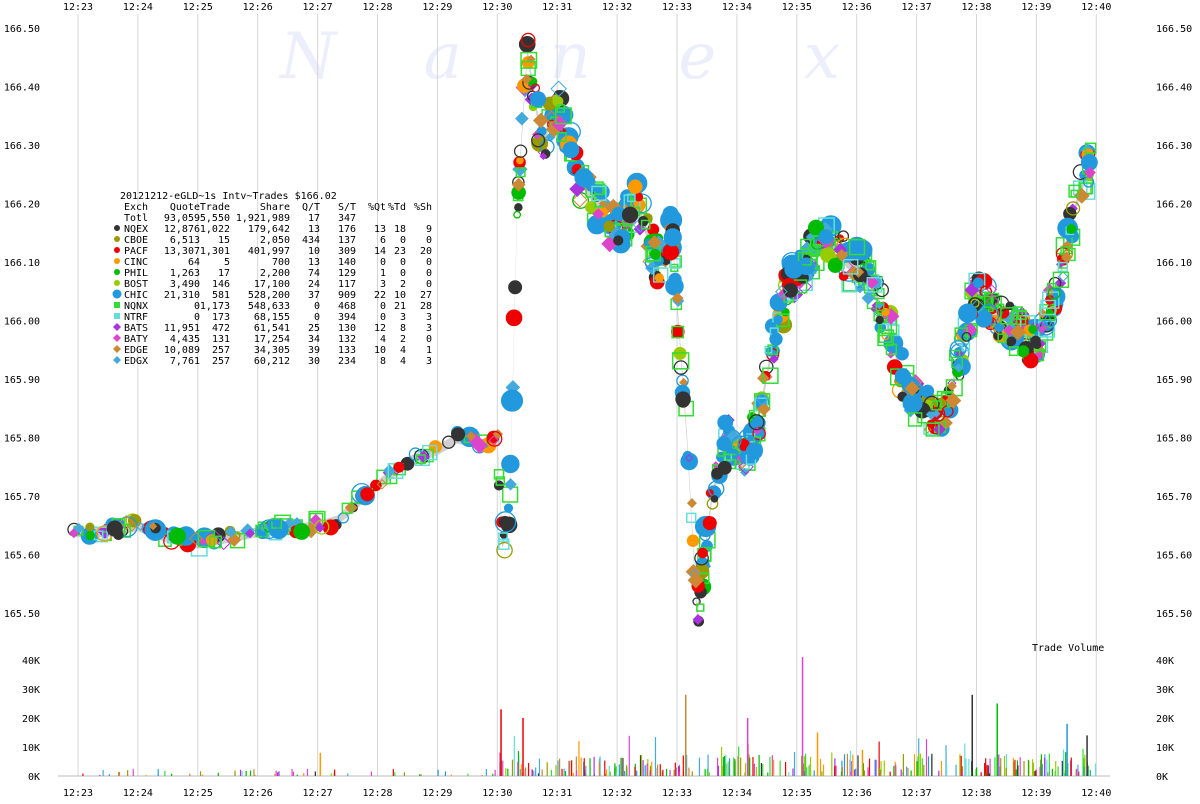 The height and width of the screenshot is (804, 1200). Describe the element at coordinates (136, 273) in the screenshot. I see `legend-cell-exch: PHIL` at that location.